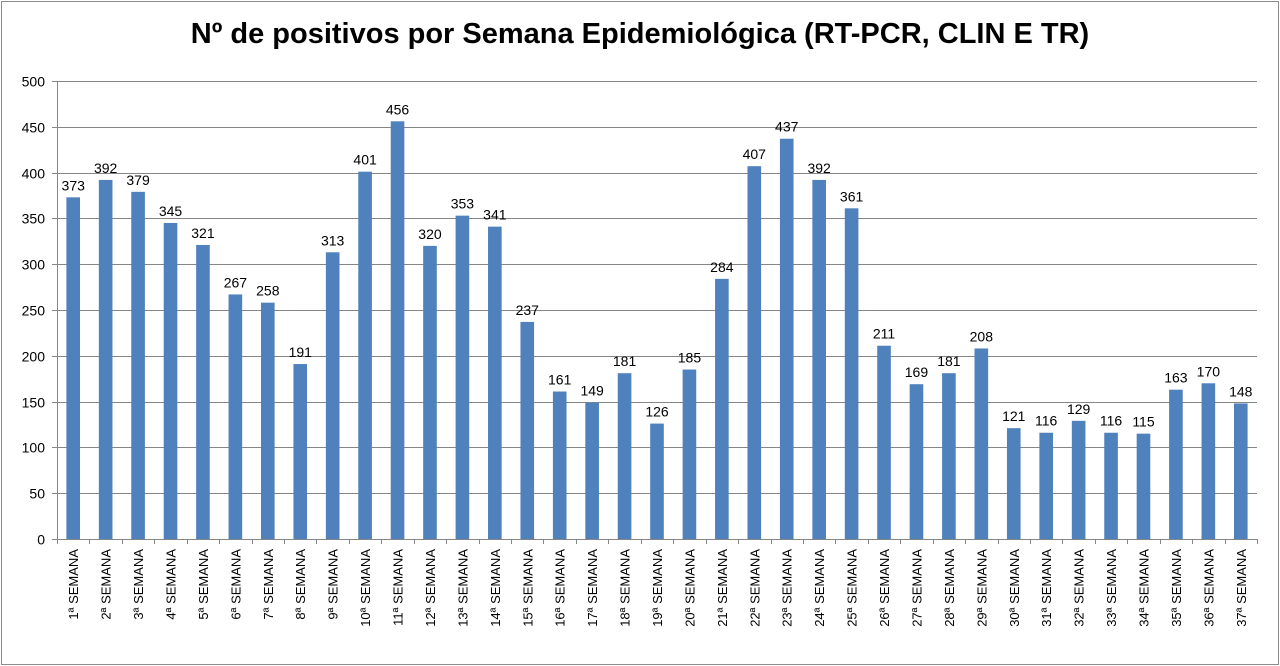 The width and height of the screenshot is (1280, 666). I want to click on data-label: 401, so click(365, 160).